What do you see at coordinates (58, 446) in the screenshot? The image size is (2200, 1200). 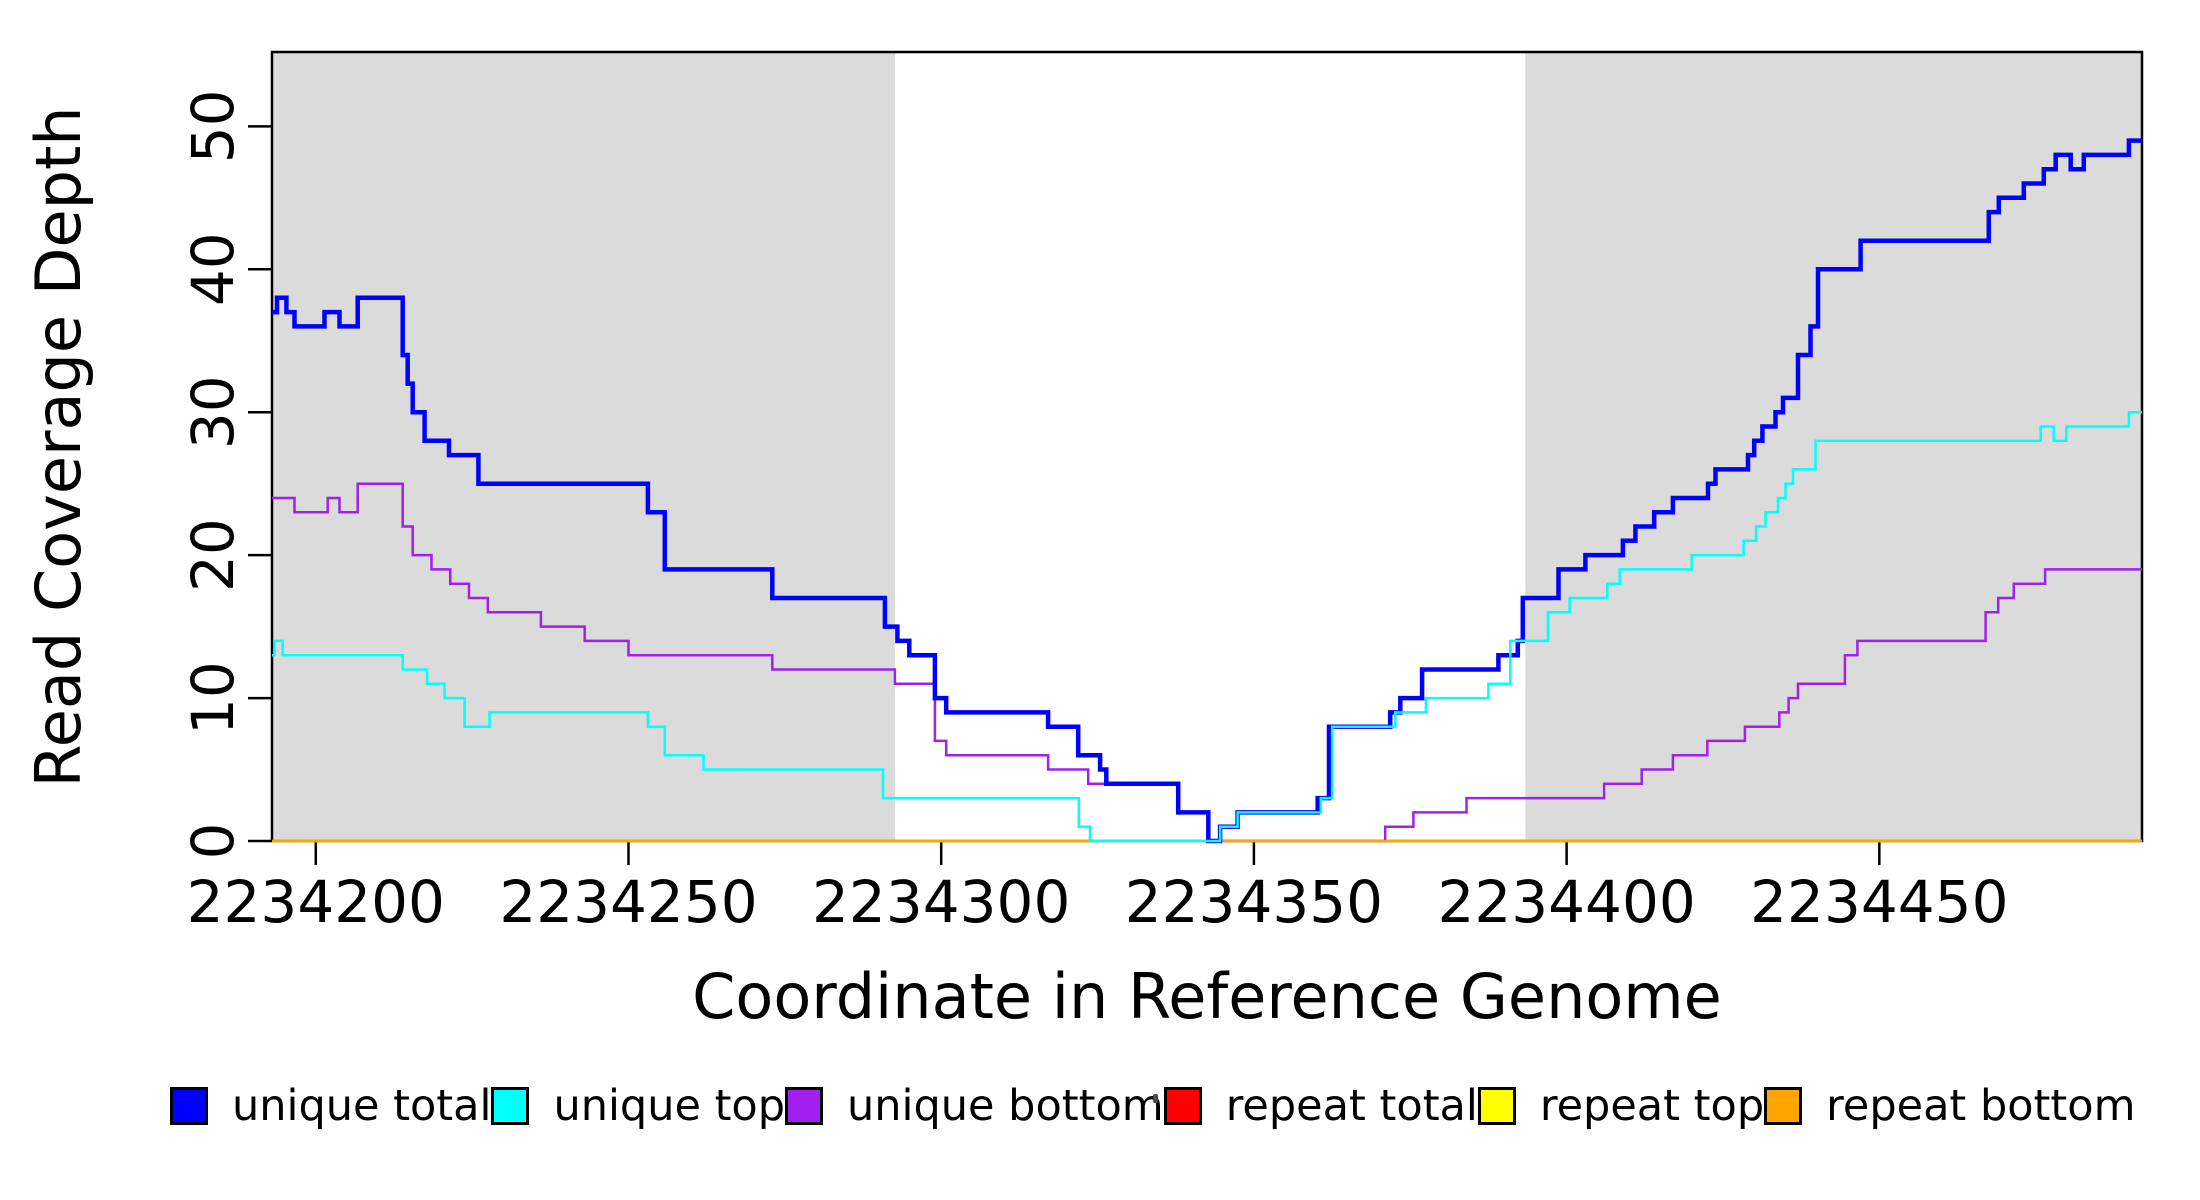 I see `y-axis-title: Read Coverage Depth` at bounding box center [58, 446].